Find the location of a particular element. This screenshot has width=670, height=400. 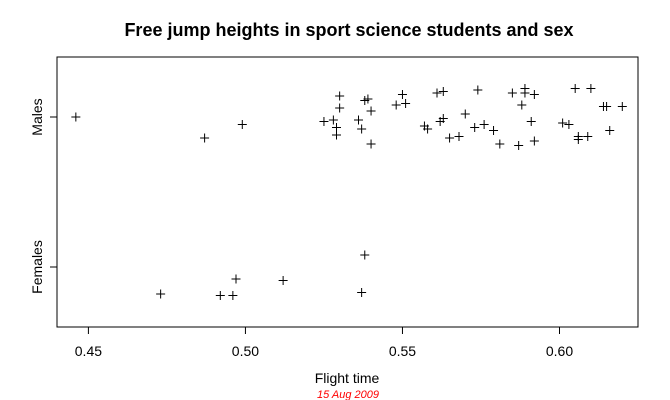

x-tick-label: 0.60 is located at coordinates (559, 351).